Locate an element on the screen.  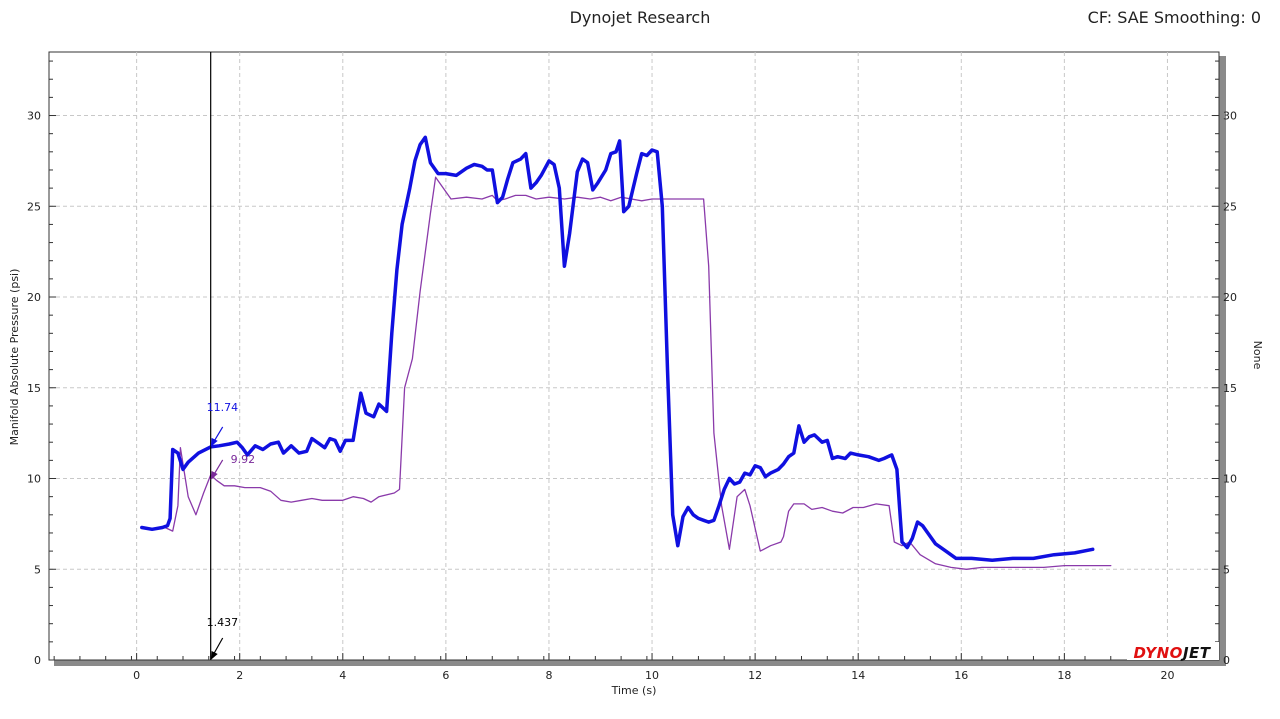
x-tick-label: 16 is located at coordinates (961, 675).